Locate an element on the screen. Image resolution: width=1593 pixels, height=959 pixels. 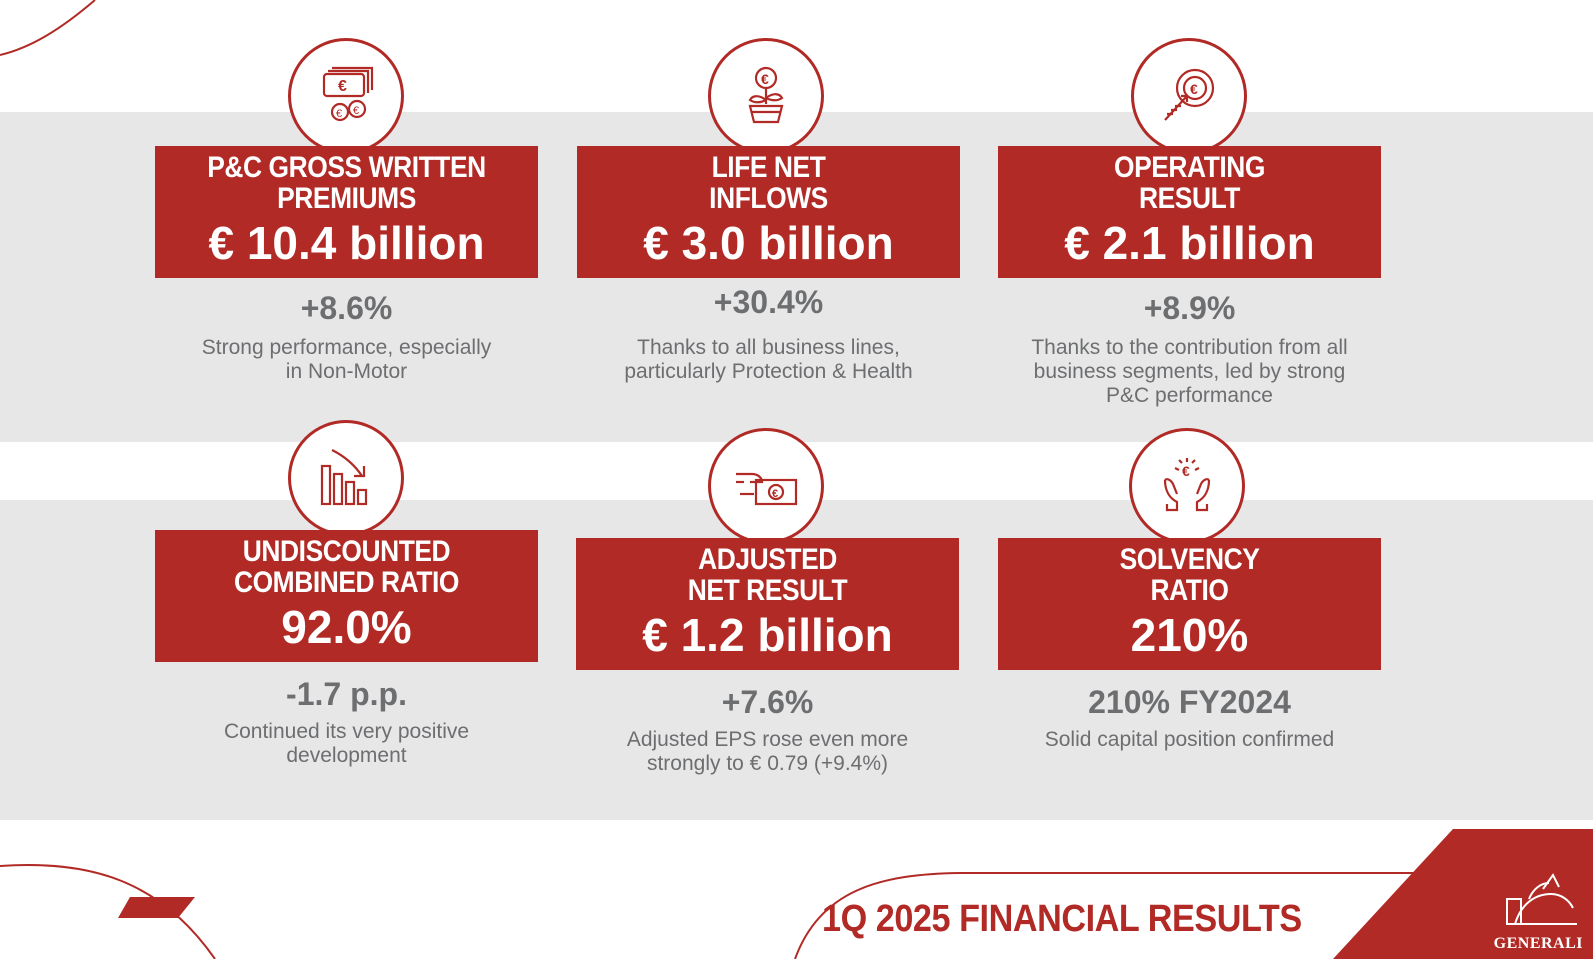
kpi-box: OPERATING RESULT € 2.1 billion is located at coordinates (1189, 212).